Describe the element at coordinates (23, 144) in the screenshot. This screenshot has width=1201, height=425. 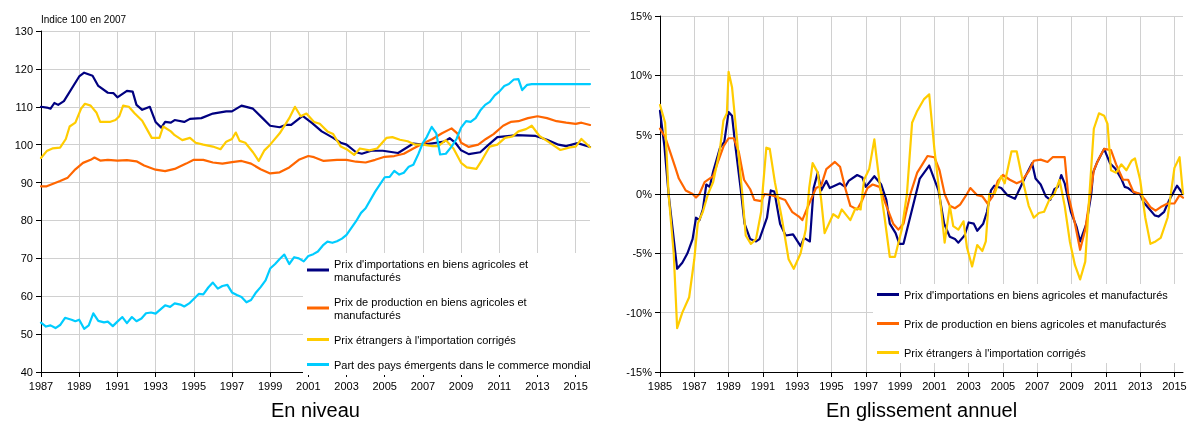
I see `y-tick-label: 100` at that location.